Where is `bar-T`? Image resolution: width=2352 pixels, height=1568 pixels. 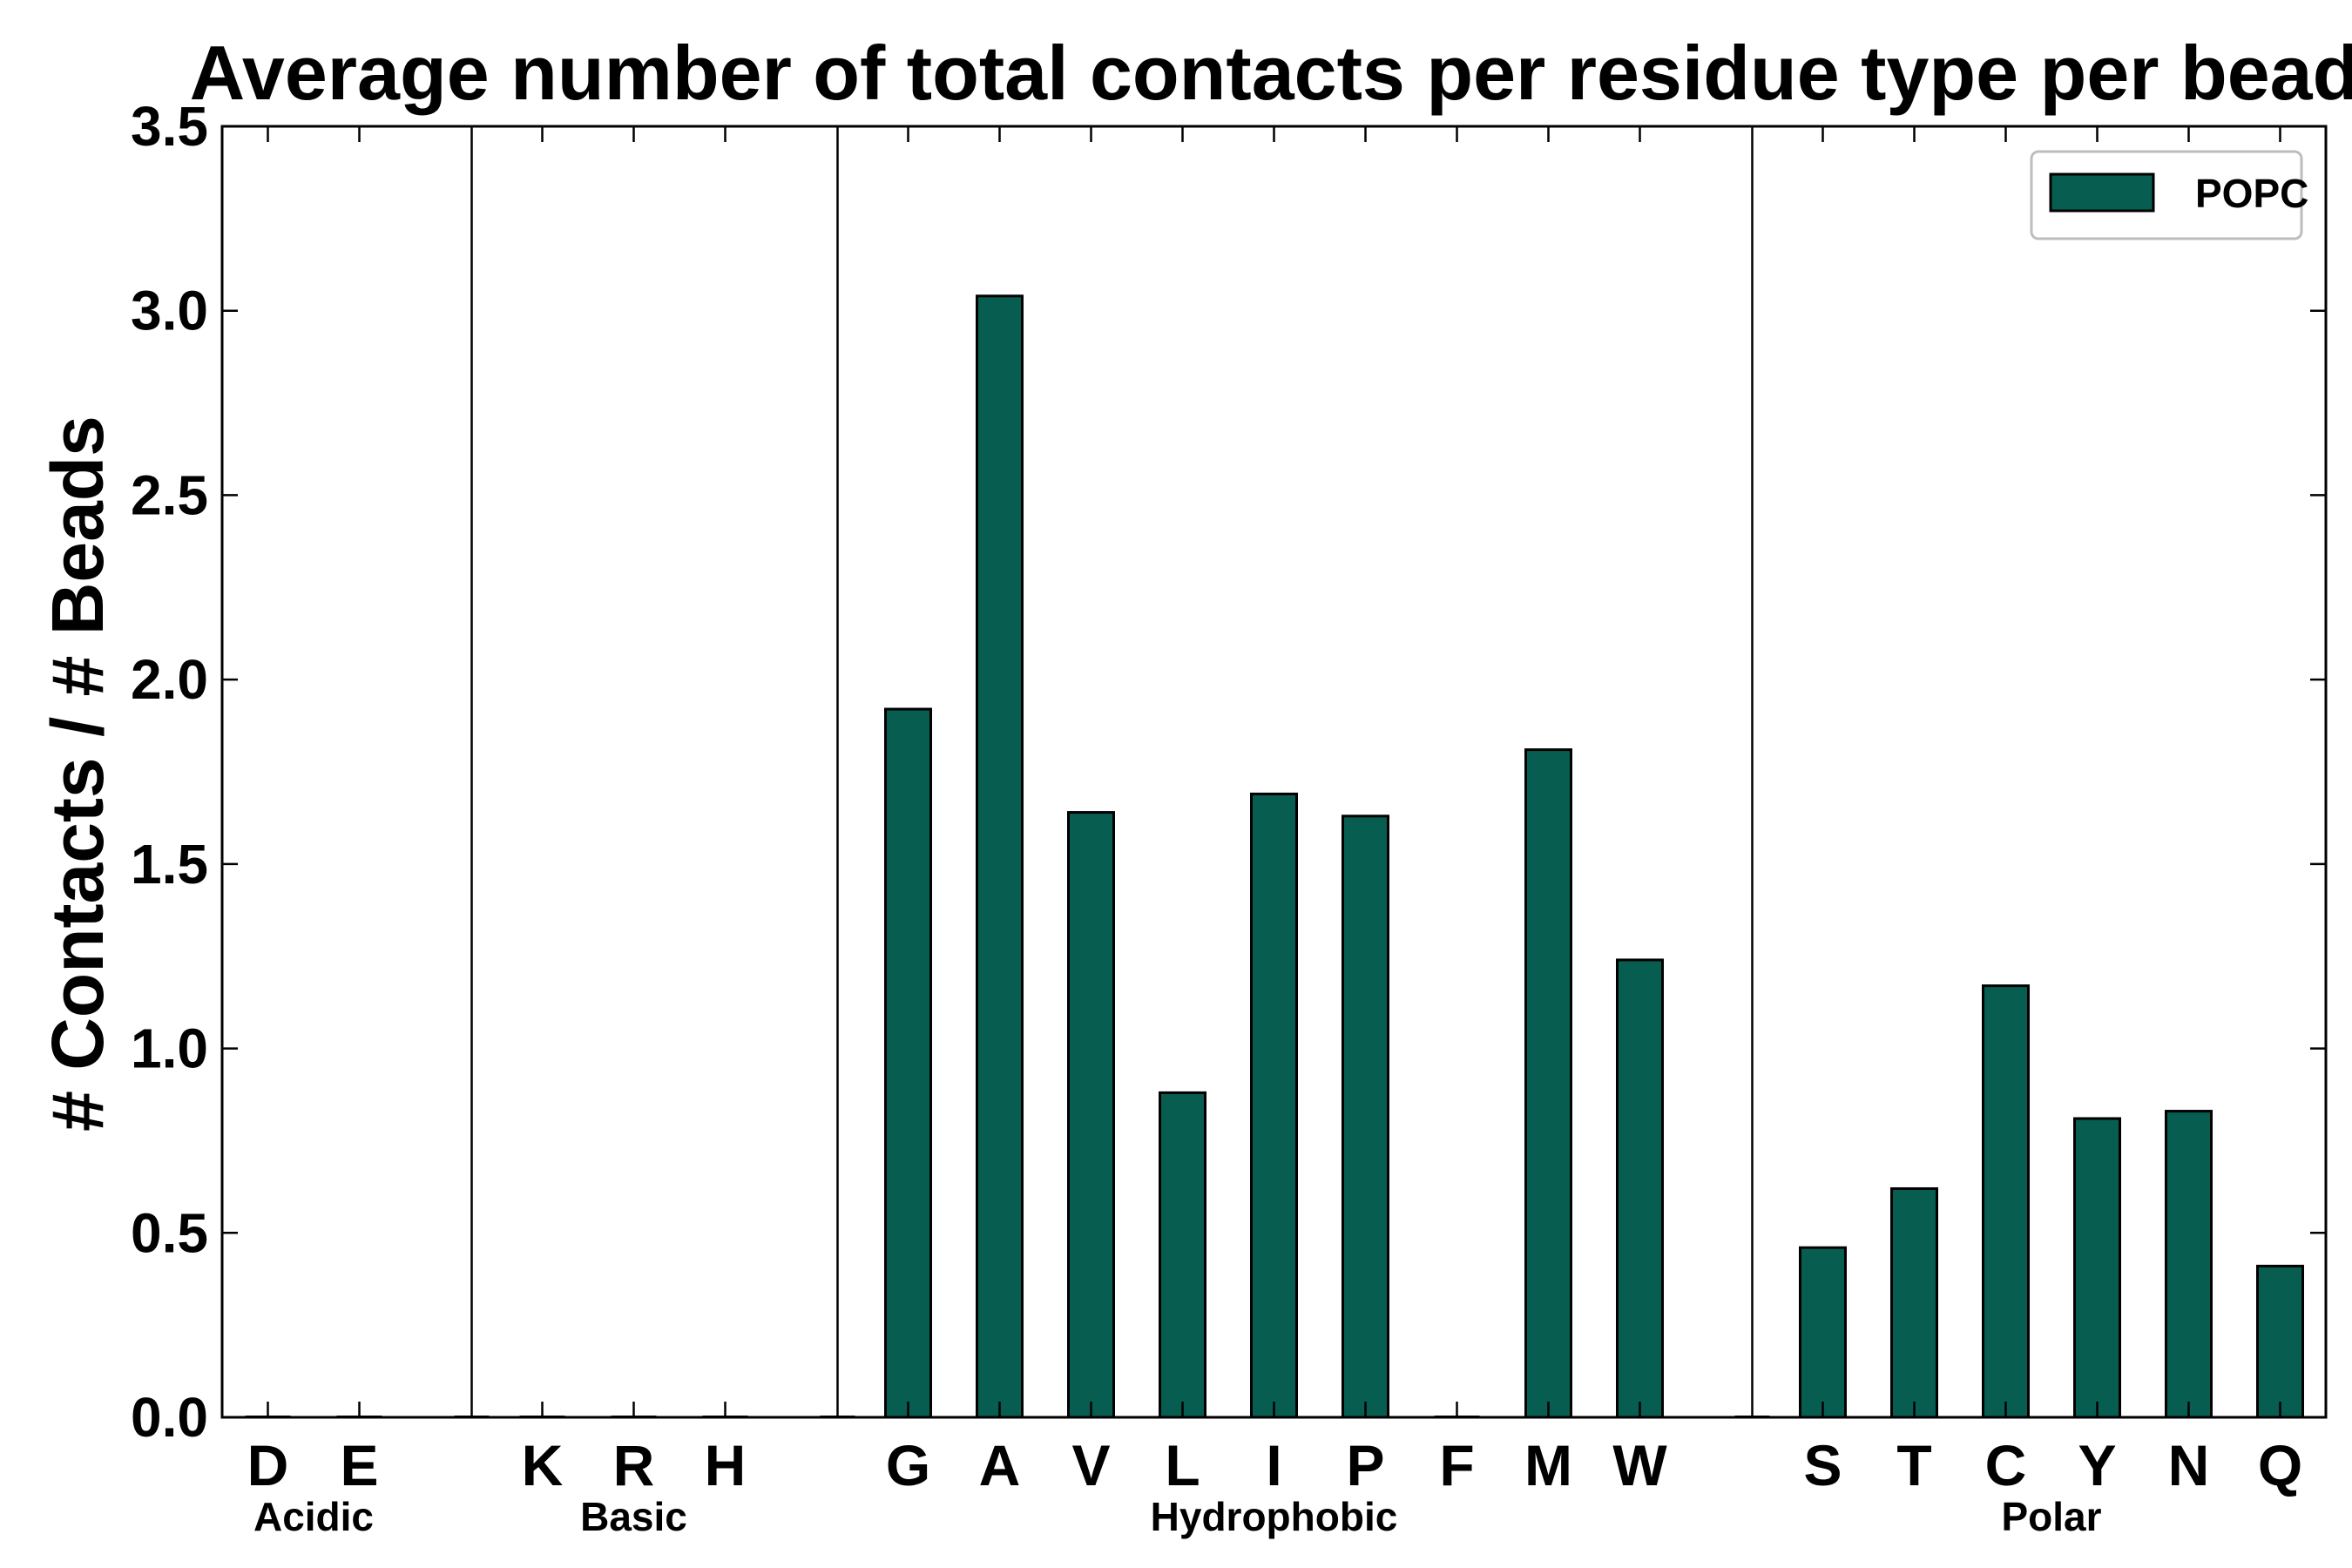
bar-T is located at coordinates (1914, 1302).